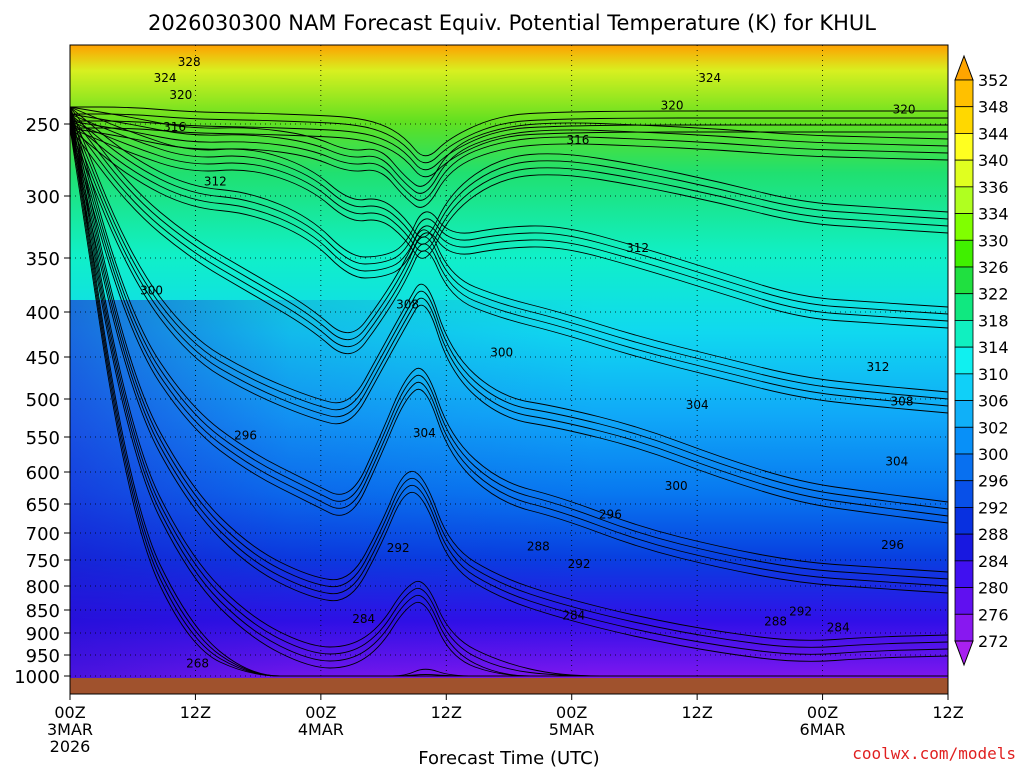  I want to click on contour-label: 288, so click(775, 622).